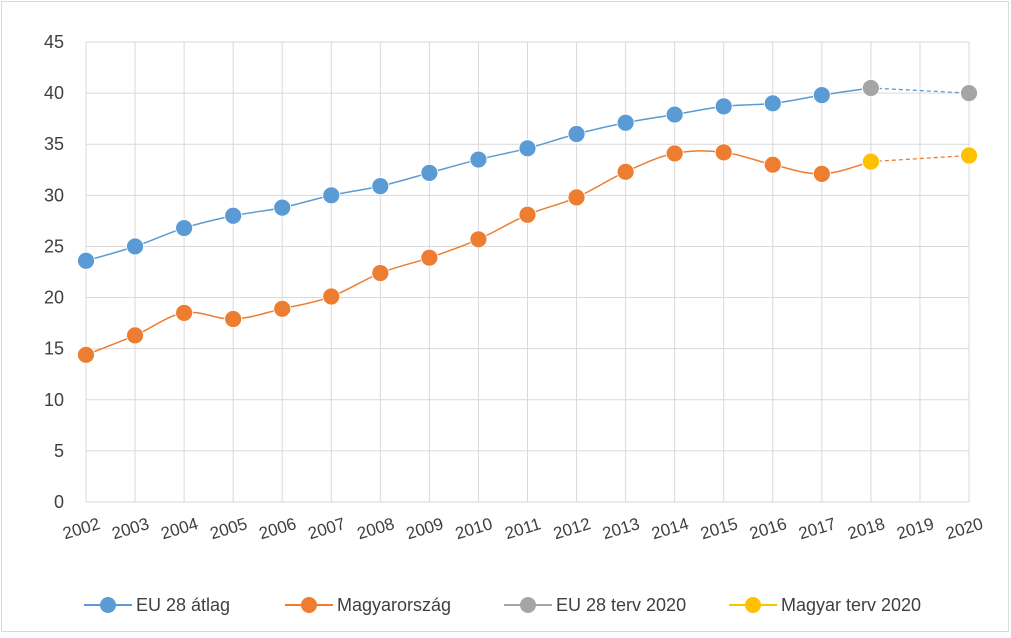 This screenshot has width=1011, height=638. Describe the element at coordinates (670, 528) in the screenshot. I see `x-tick-label: 2014` at that location.